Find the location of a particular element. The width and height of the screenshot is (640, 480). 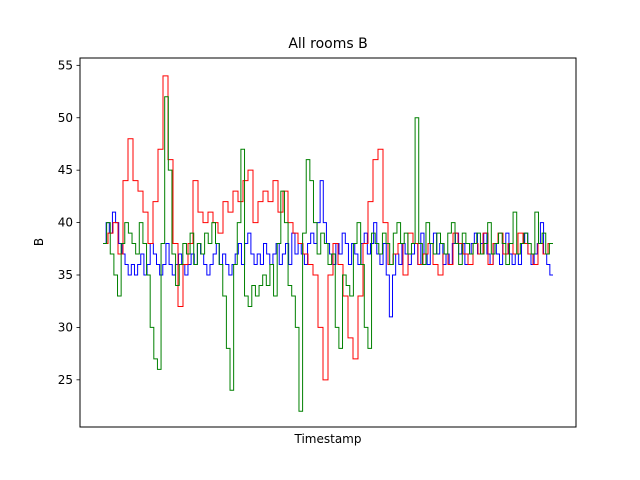

y-tick-label: 55 is located at coordinates (65, 65).